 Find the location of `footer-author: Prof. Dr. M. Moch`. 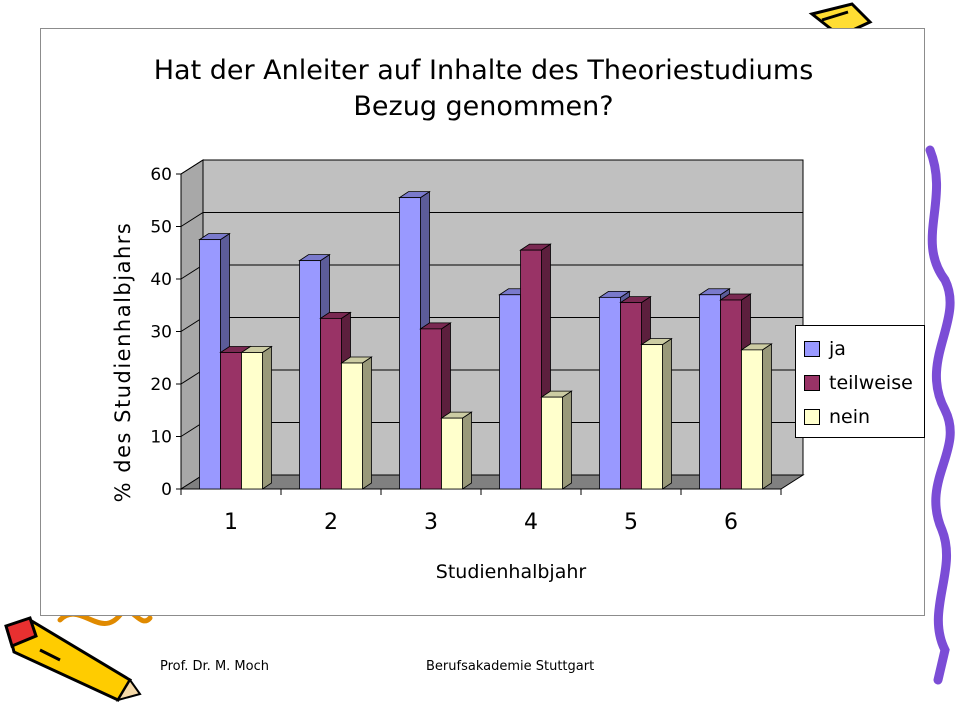

footer-author: Prof. Dr. M. Moch is located at coordinates (214, 666).